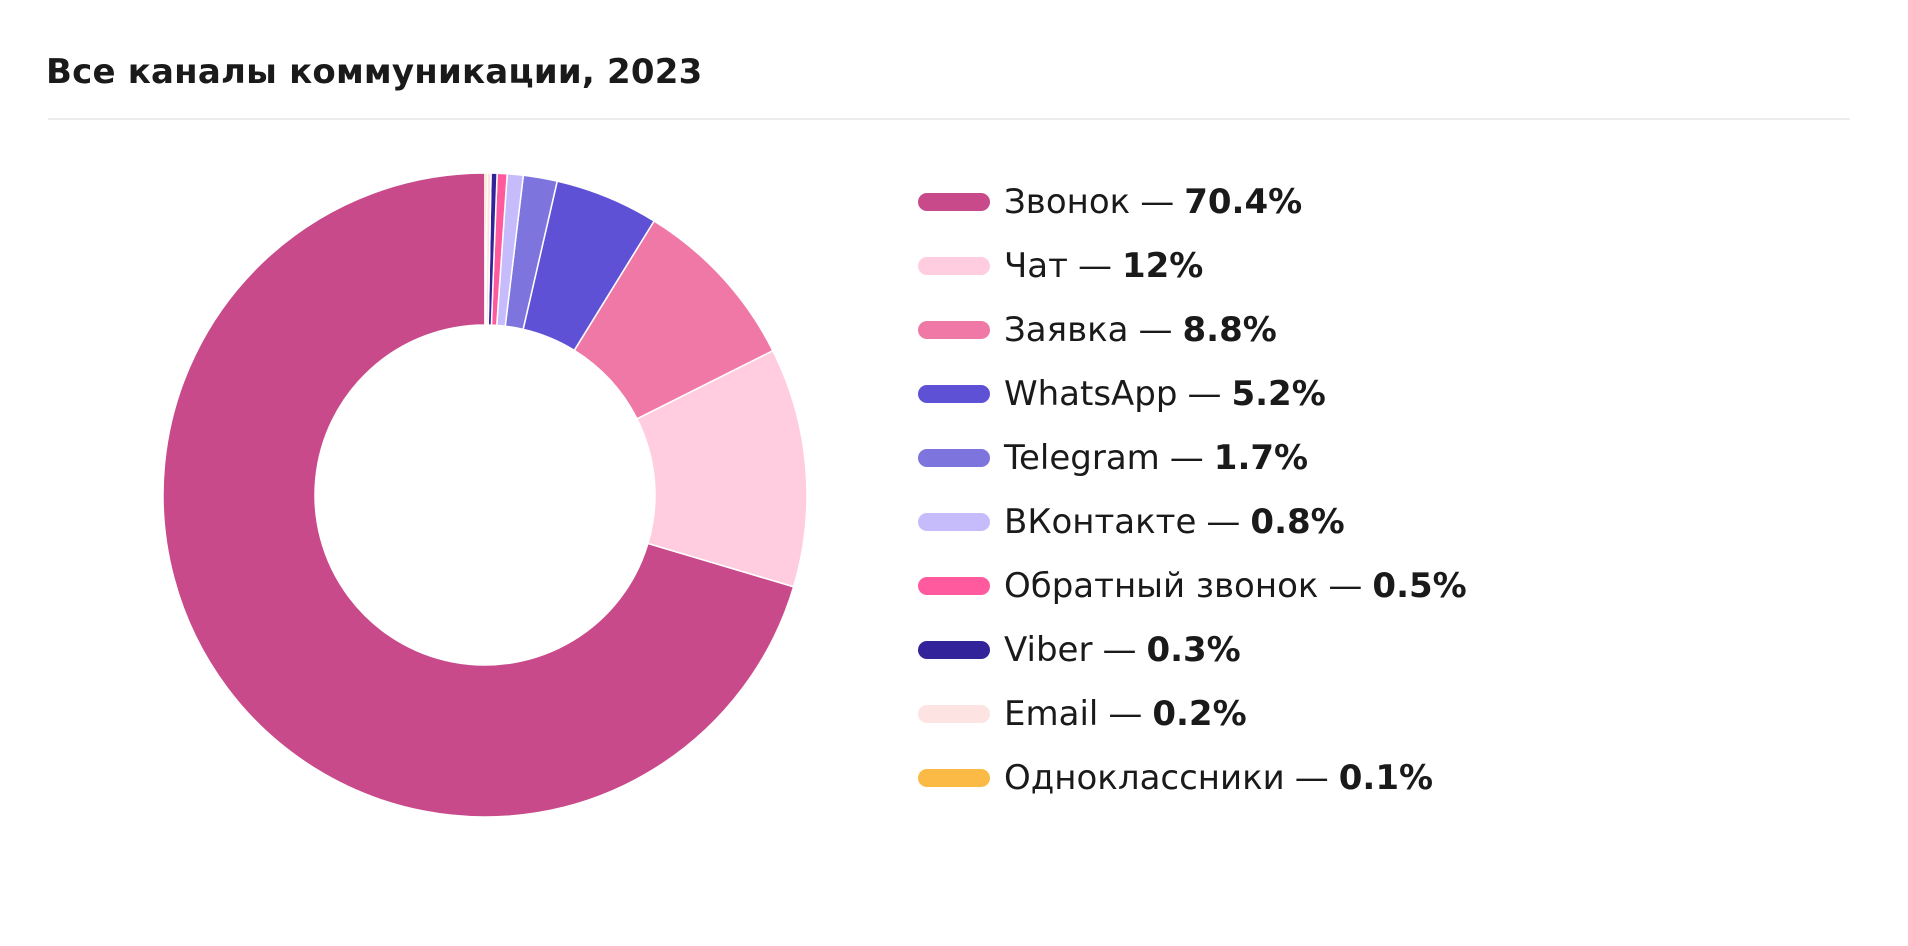 The height and width of the screenshot is (946, 1908). What do you see at coordinates (1386, 778) in the screenshot?
I see `legend-value: 0.1%` at bounding box center [1386, 778].